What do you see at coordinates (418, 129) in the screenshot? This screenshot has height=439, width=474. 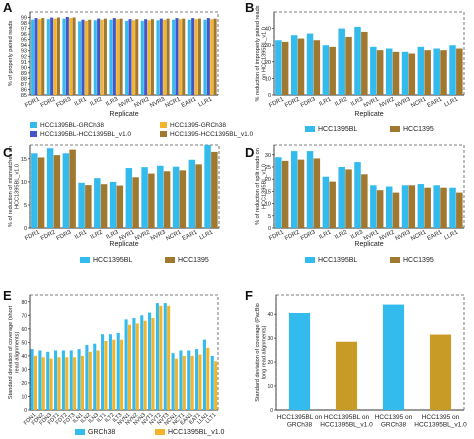 I see `legend-label: HCC1395` at bounding box center [418, 129].